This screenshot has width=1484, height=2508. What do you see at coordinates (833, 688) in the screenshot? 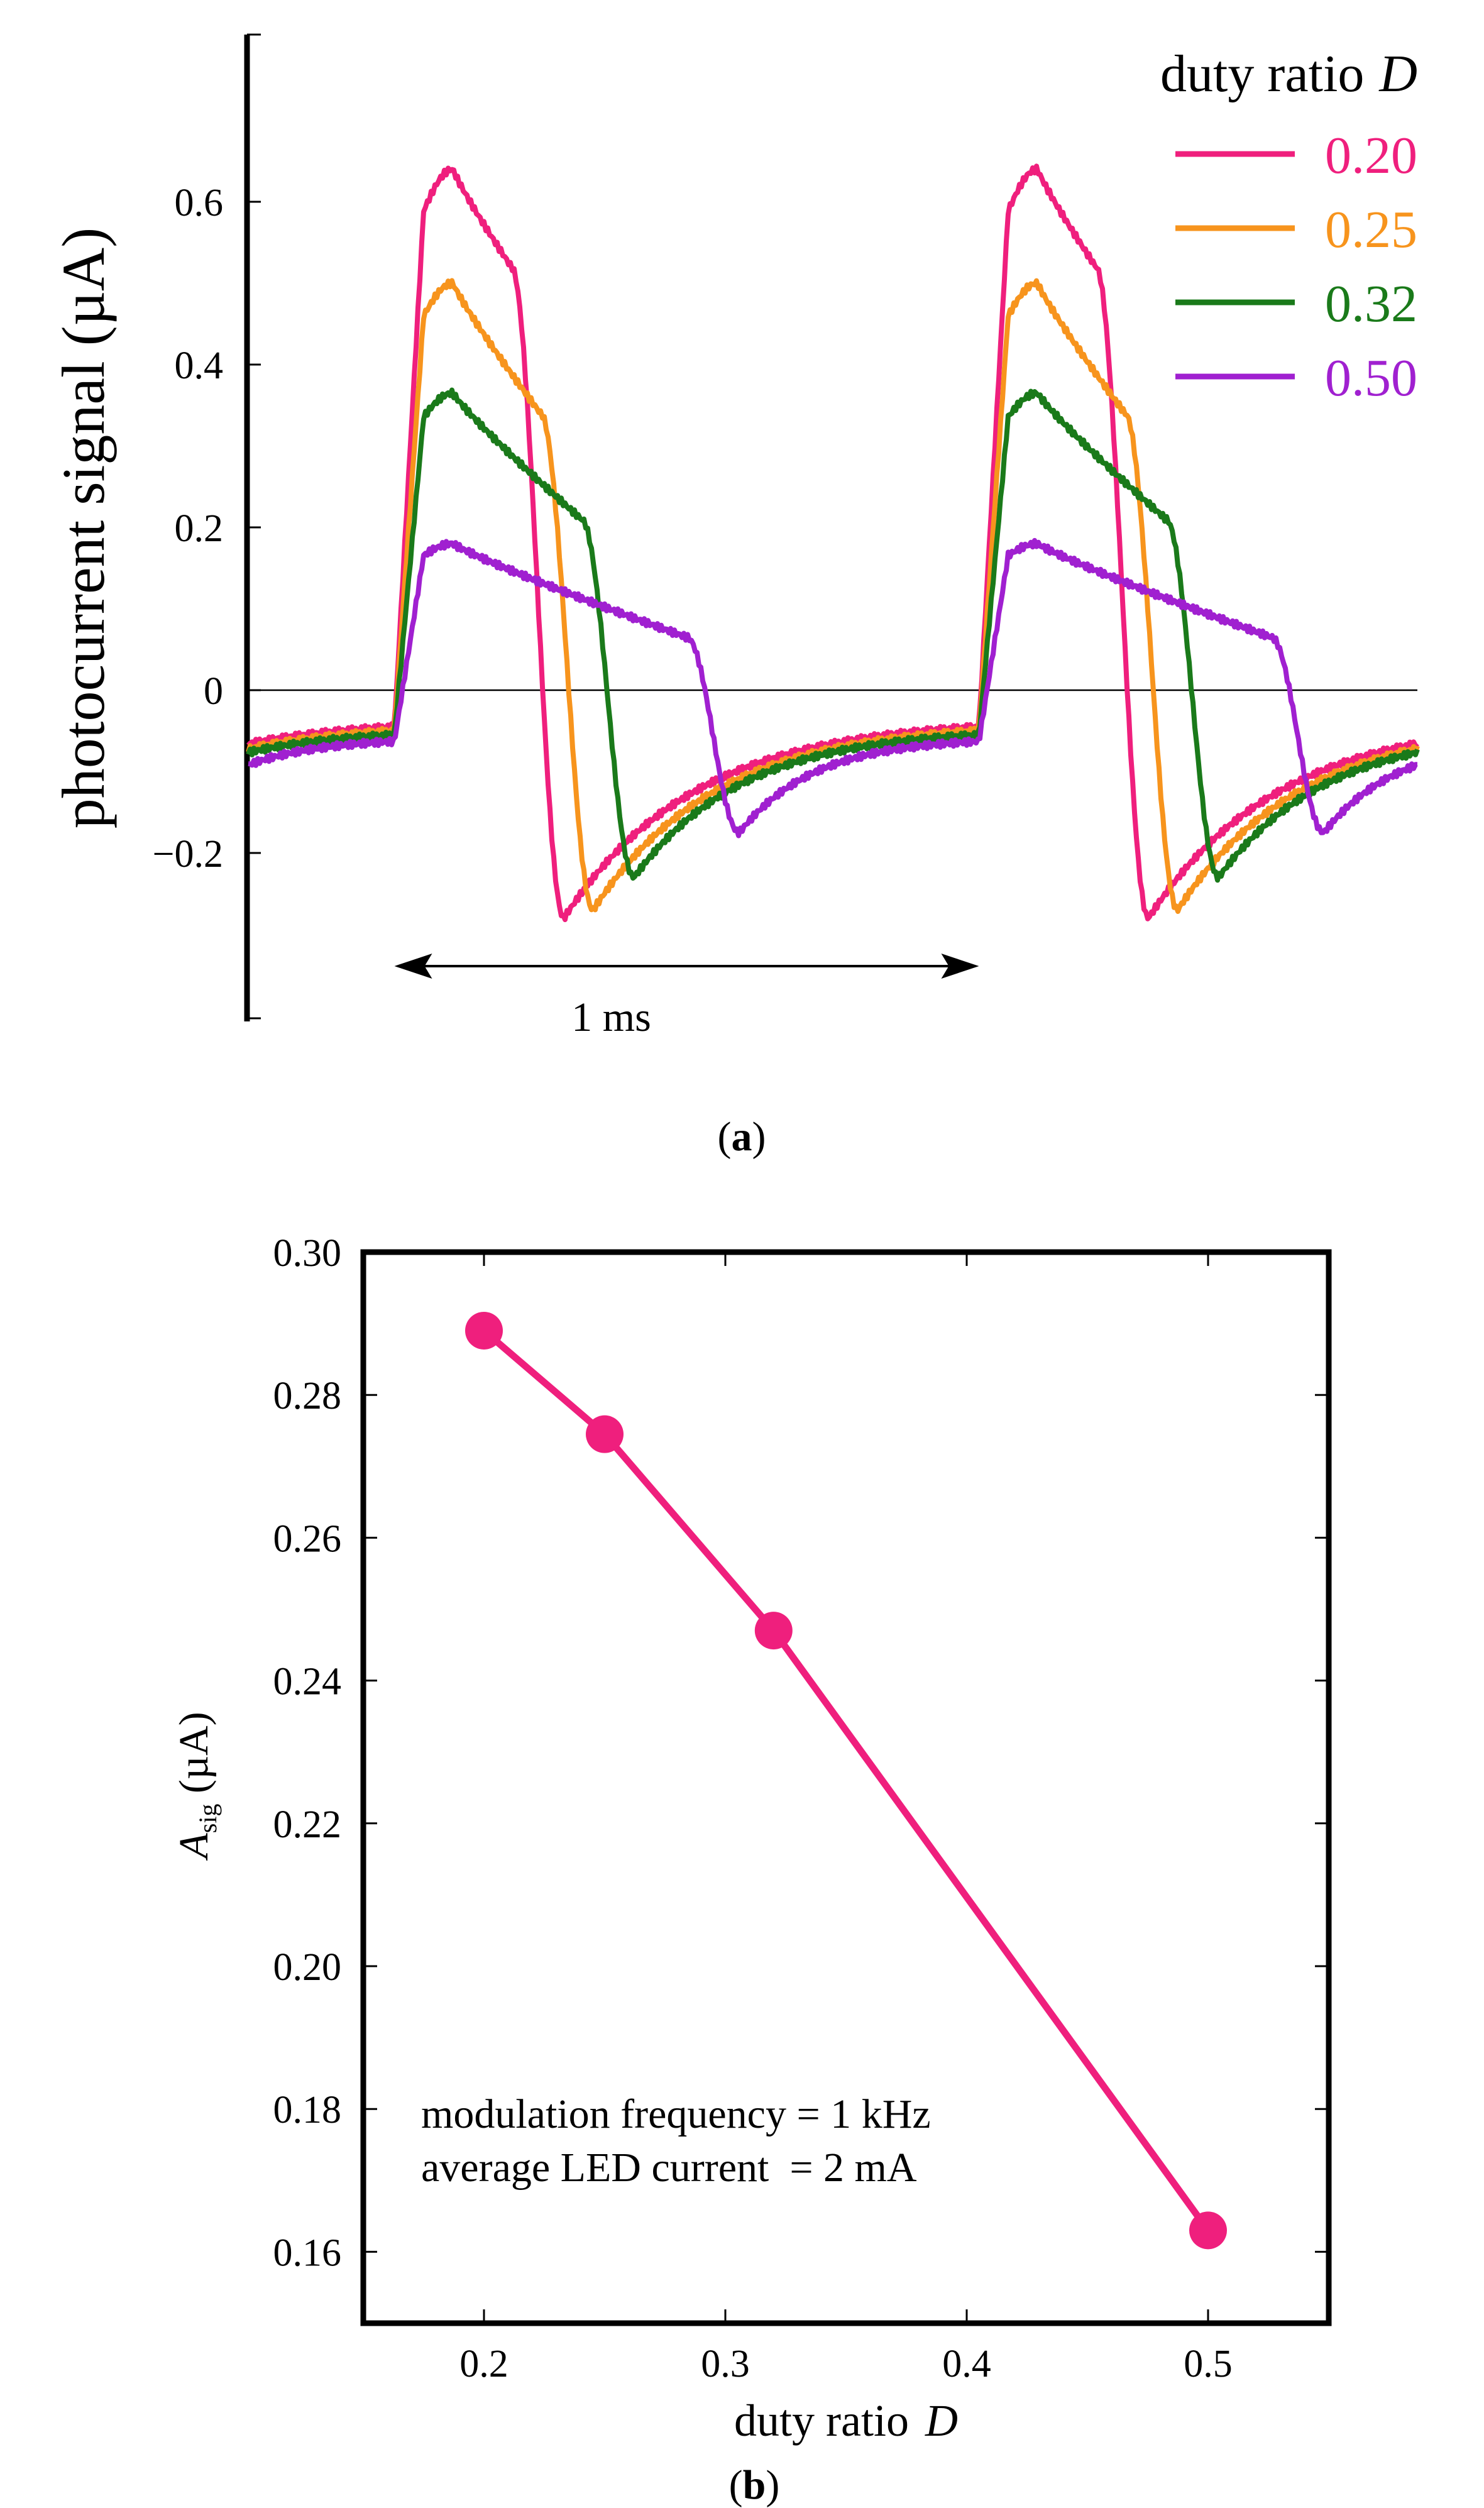
I see `series-line-0.50` at bounding box center [833, 688].